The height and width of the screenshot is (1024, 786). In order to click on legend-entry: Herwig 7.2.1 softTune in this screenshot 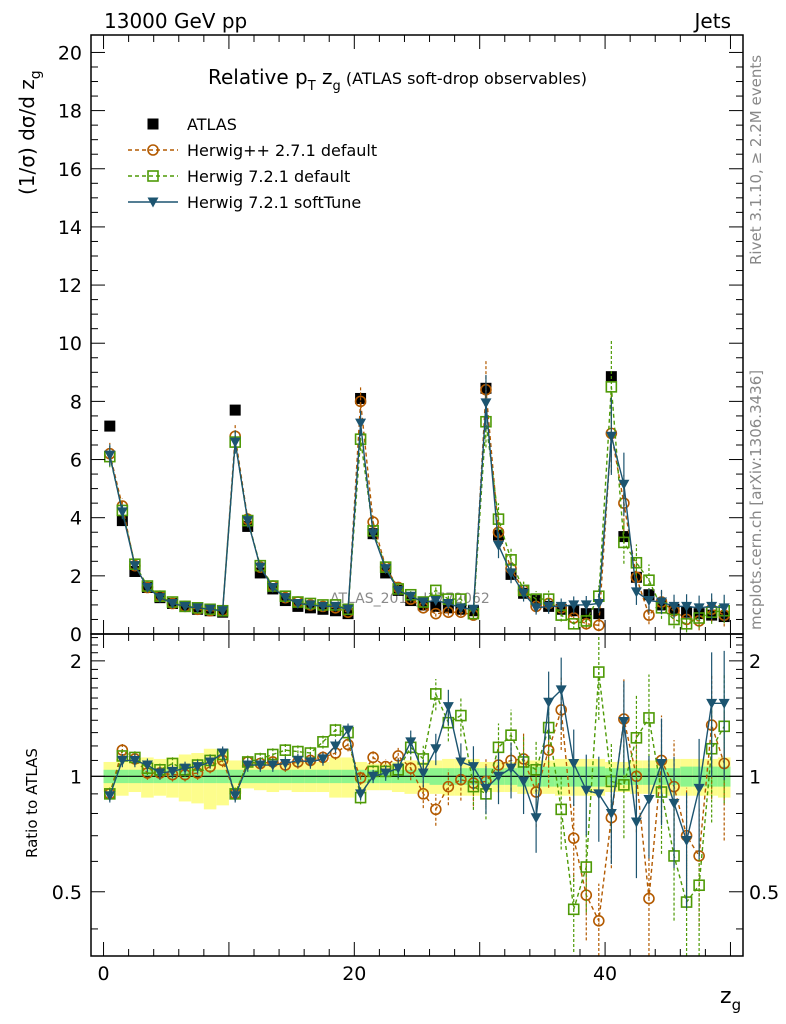, I will do `click(244, 202)`.